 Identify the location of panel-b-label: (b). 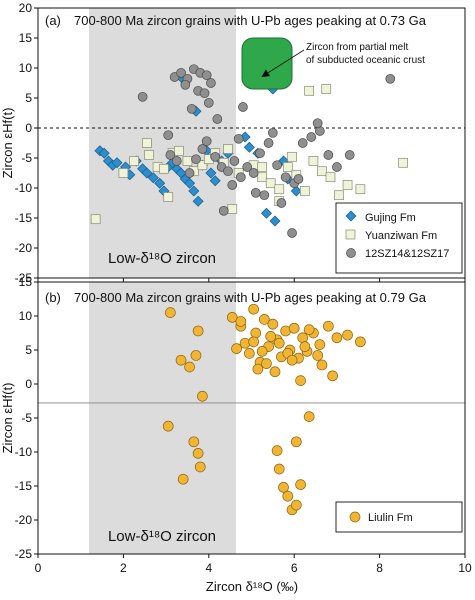
(53, 297).